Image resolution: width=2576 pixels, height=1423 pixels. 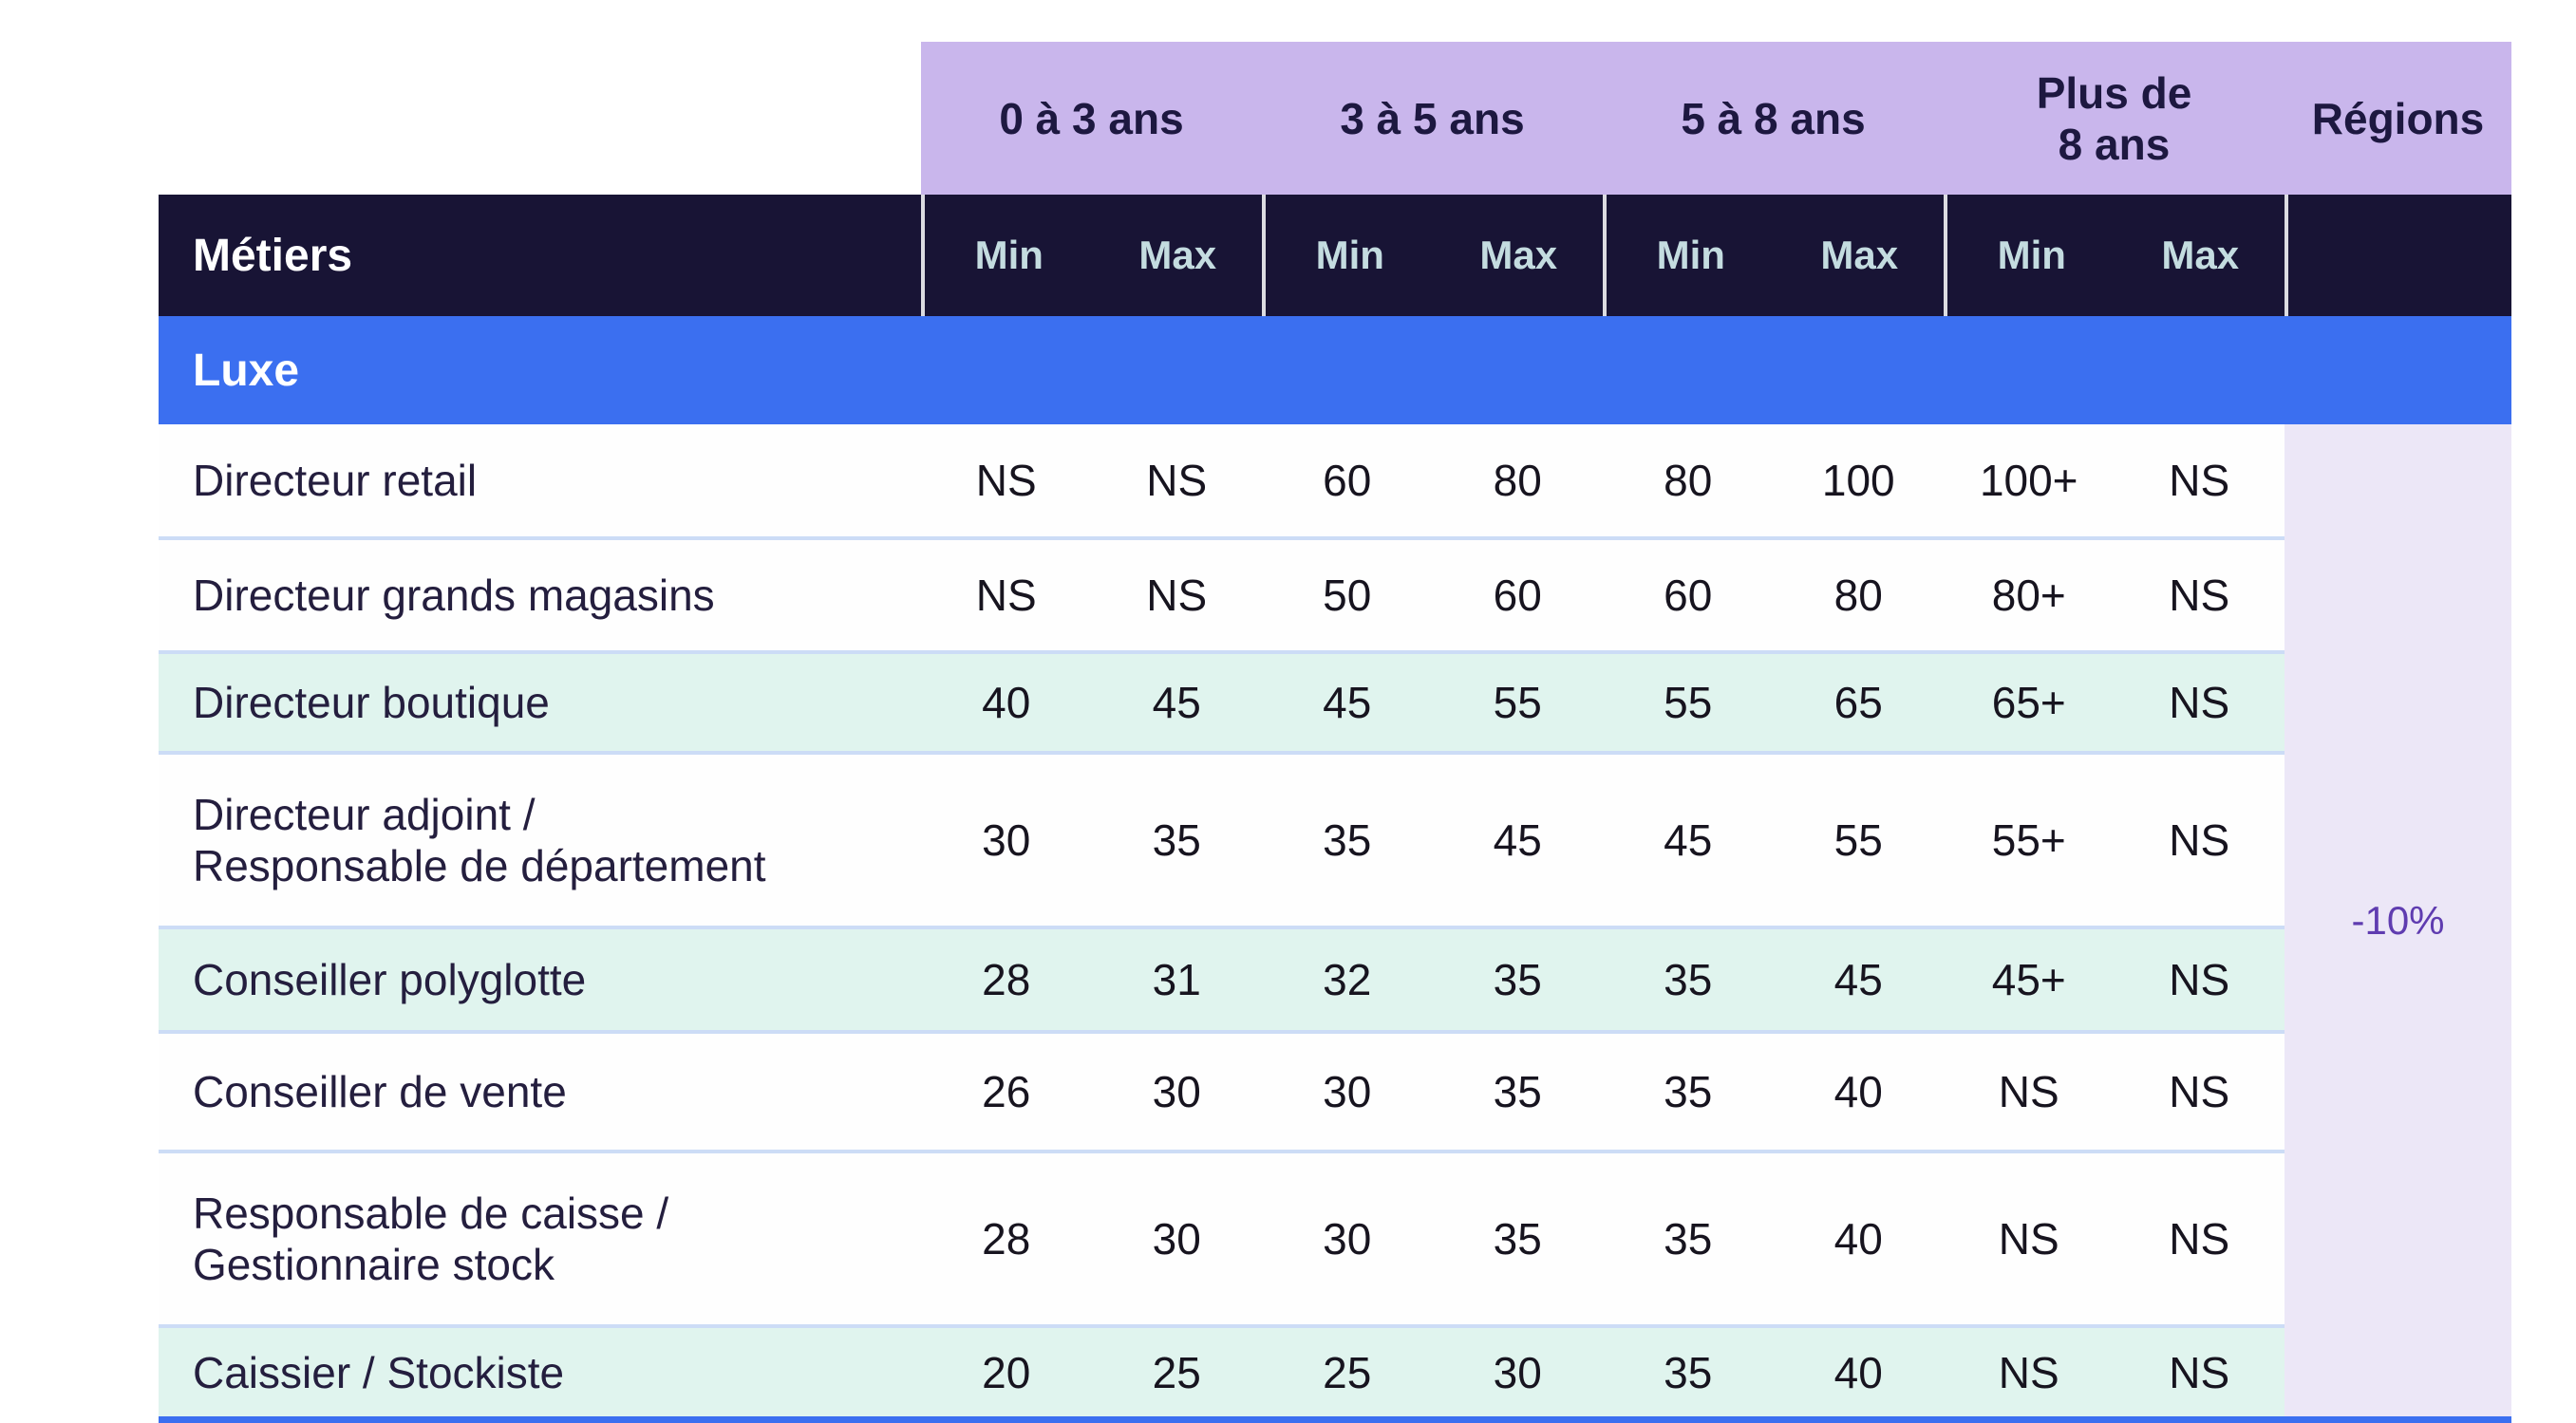 What do you see at coordinates (2028, 979) in the screenshot?
I see `salary-cell: 45+` at bounding box center [2028, 979].